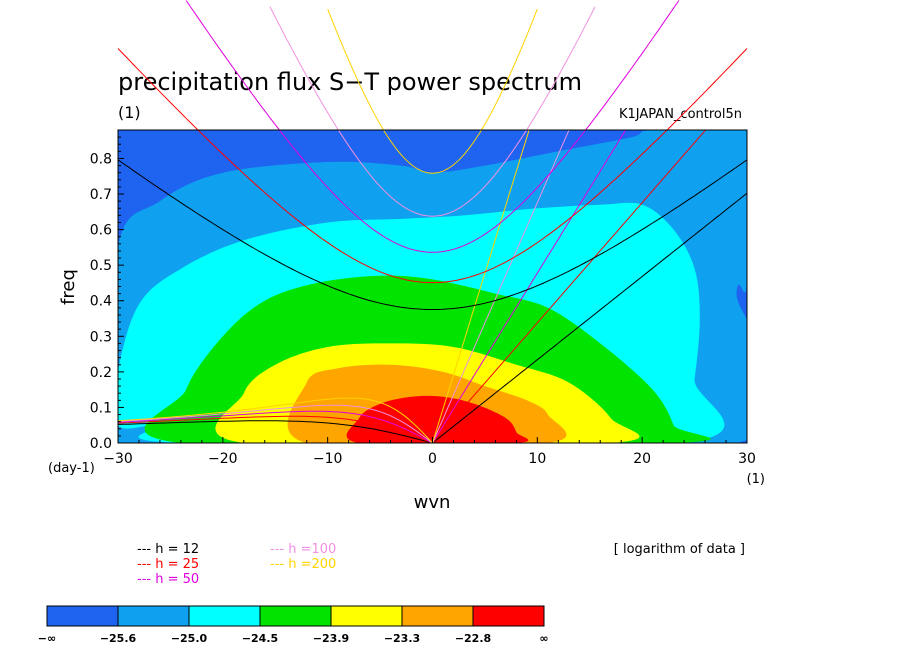  What do you see at coordinates (118, 459) in the screenshot?
I see `x-tick-label: −30` at bounding box center [118, 459].